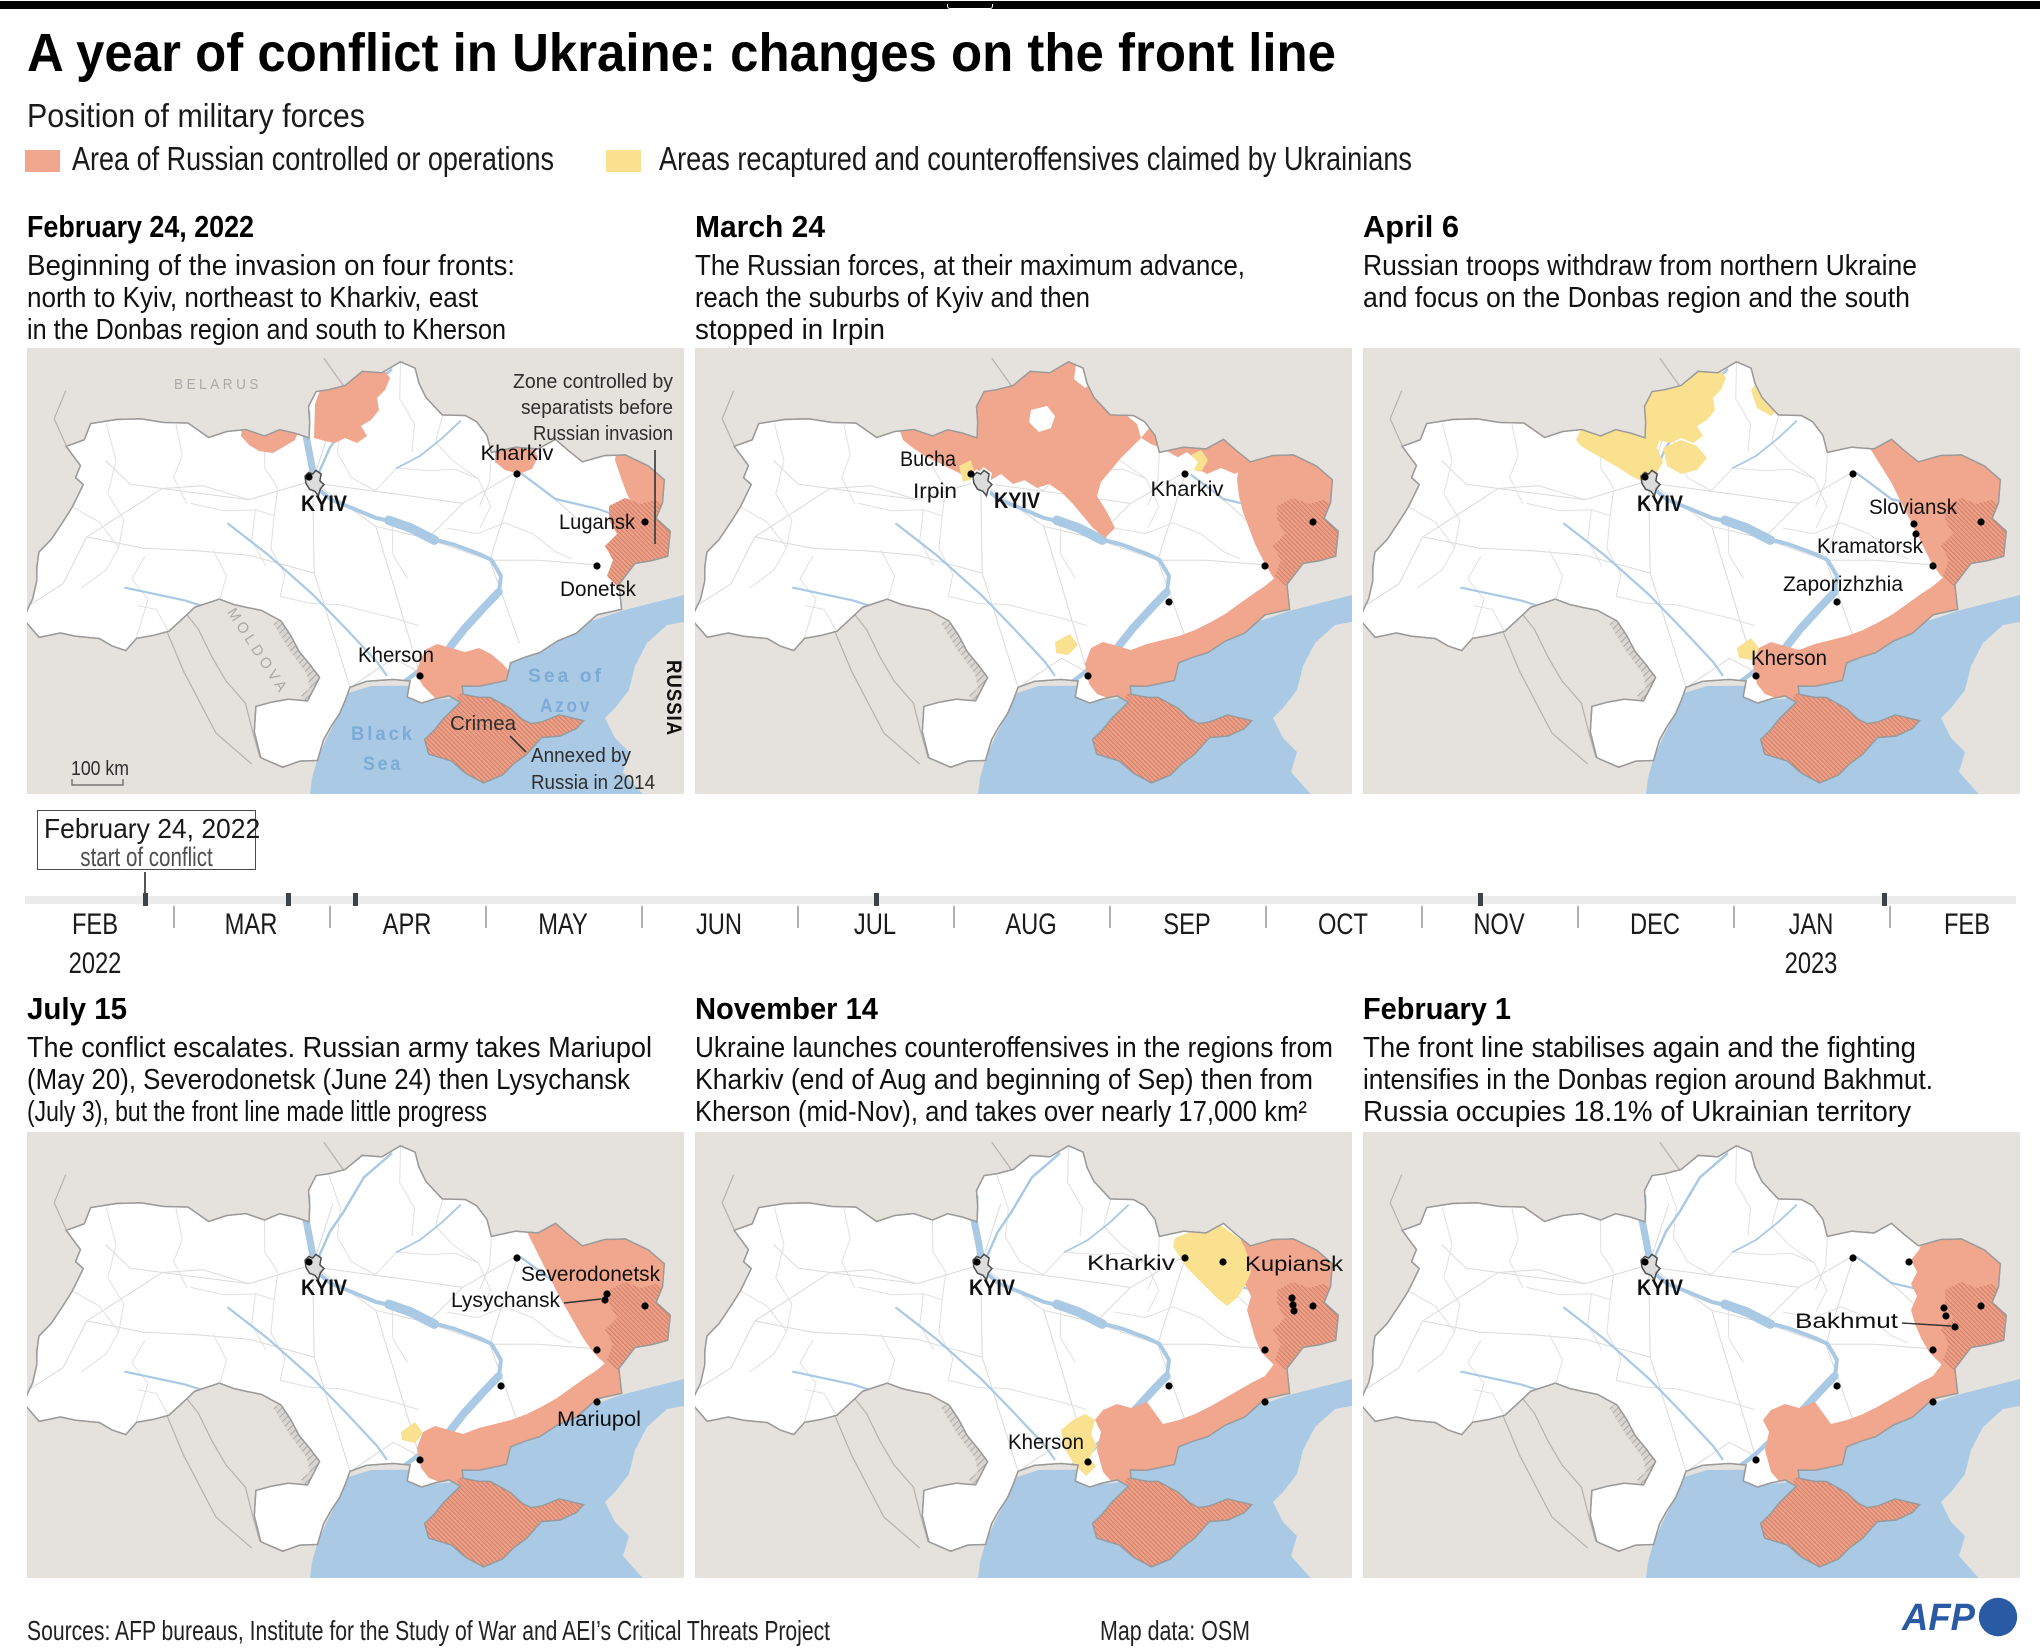 This screenshot has height=1652, width=2040. What do you see at coordinates (603, 434) in the screenshot?
I see `svg-text: Russian invasion` at bounding box center [603, 434].